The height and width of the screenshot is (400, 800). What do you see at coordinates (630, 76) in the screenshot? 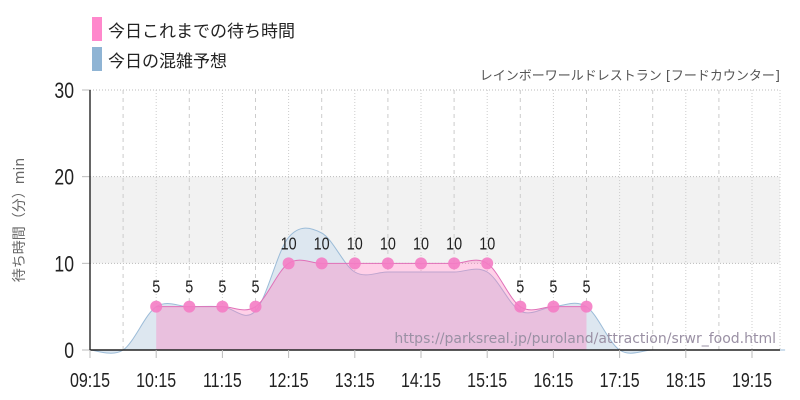
I see `chart-subtitle: レインボーワールドレストラン [フードカウンター]` at bounding box center [630, 76].